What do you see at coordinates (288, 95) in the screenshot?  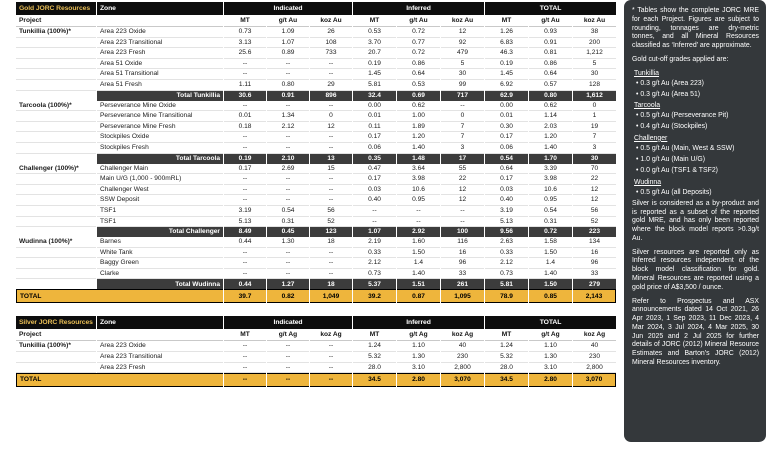 I see `value-cell: 0.91` at bounding box center [288, 95].